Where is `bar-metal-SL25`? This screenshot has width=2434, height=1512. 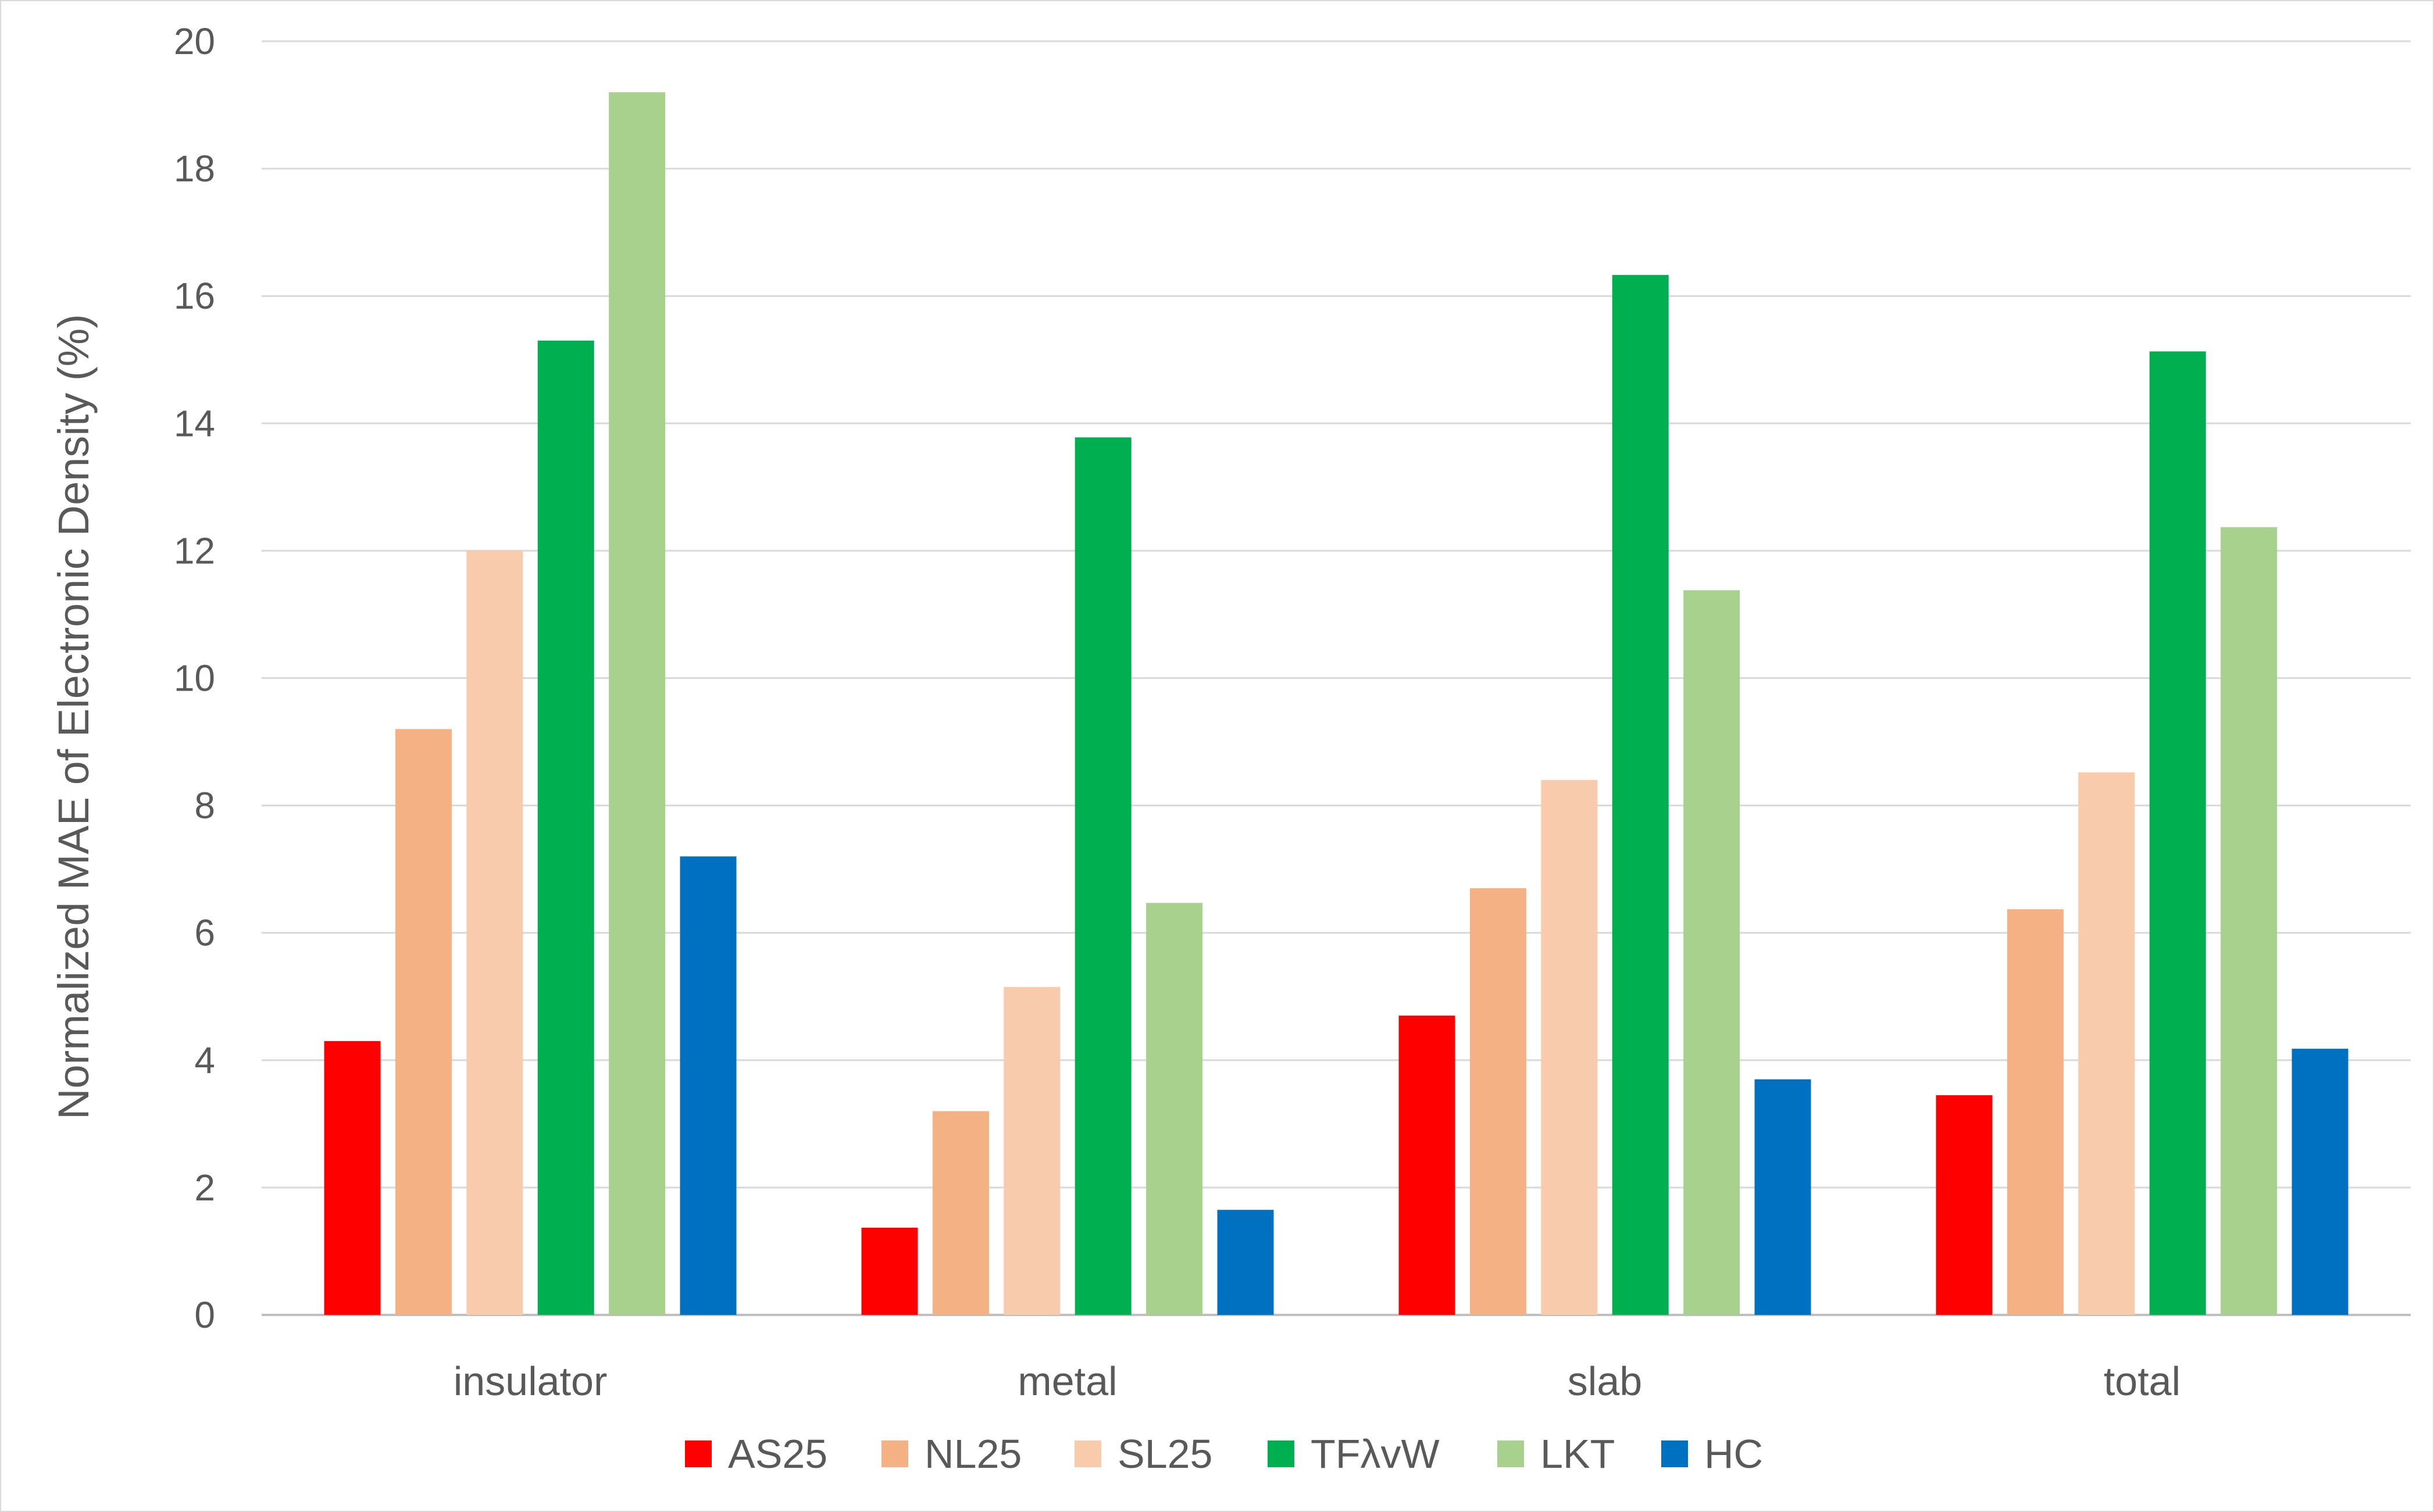
bar-metal-SL25 is located at coordinates (1032, 1151).